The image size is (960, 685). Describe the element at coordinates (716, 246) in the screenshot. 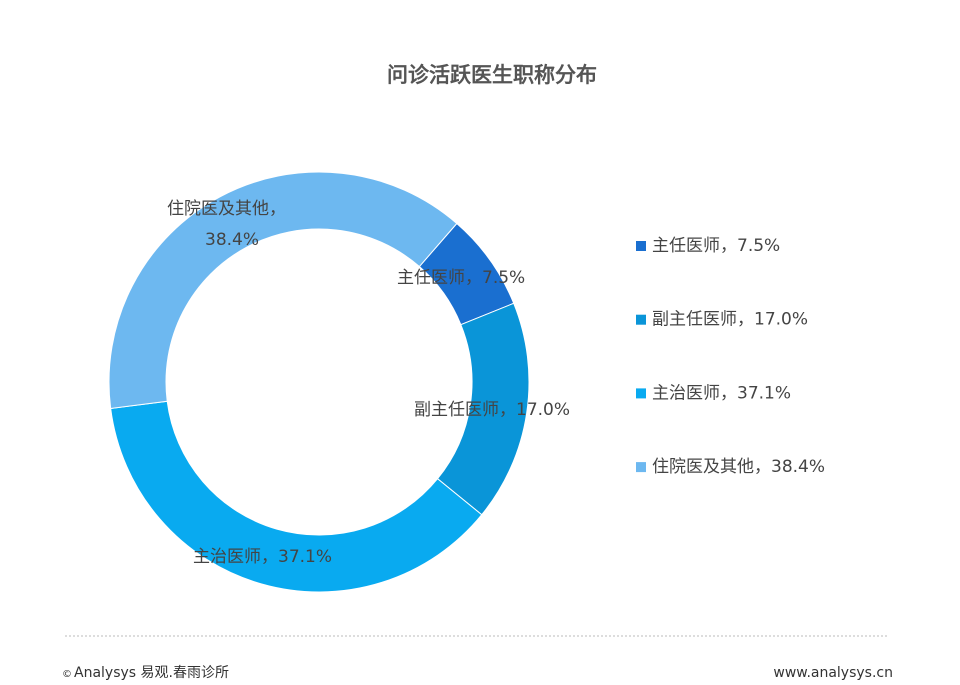

I see `legend-label: 主任医师，7.5%` at that location.